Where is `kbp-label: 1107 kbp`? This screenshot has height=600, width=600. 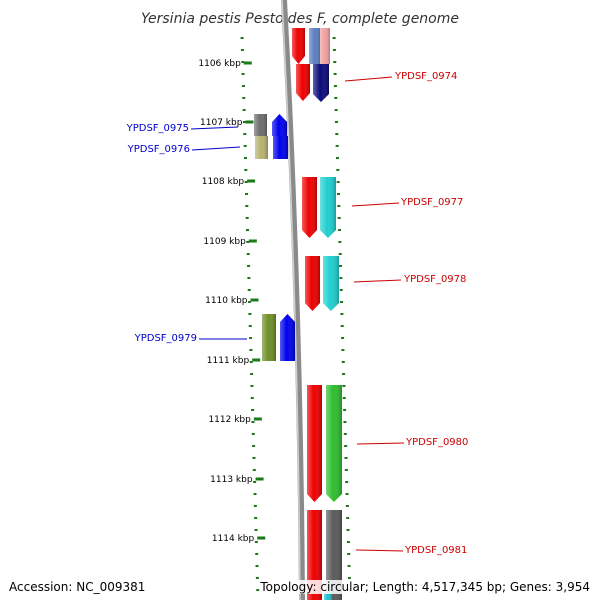
kbp-label: 1107 kbp is located at coordinates (221, 123).